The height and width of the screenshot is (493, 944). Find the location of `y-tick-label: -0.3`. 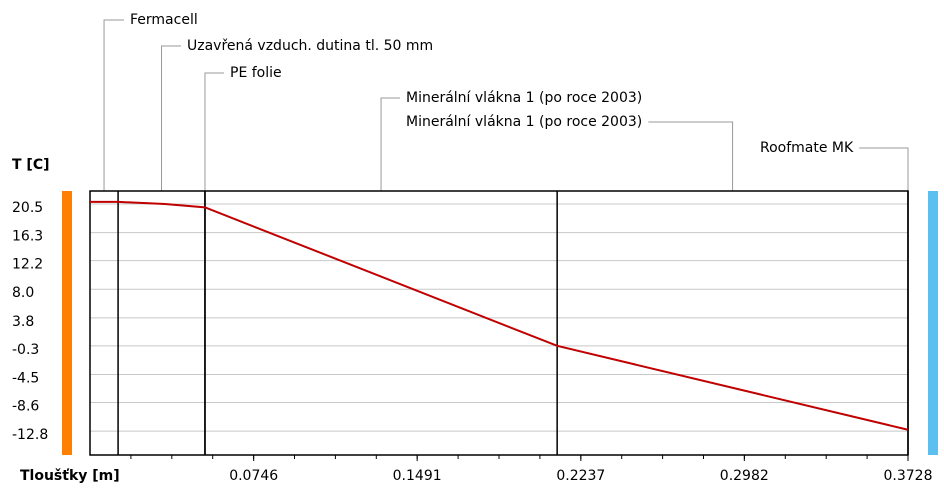

y-tick-label: -0.3 is located at coordinates (25, 350).